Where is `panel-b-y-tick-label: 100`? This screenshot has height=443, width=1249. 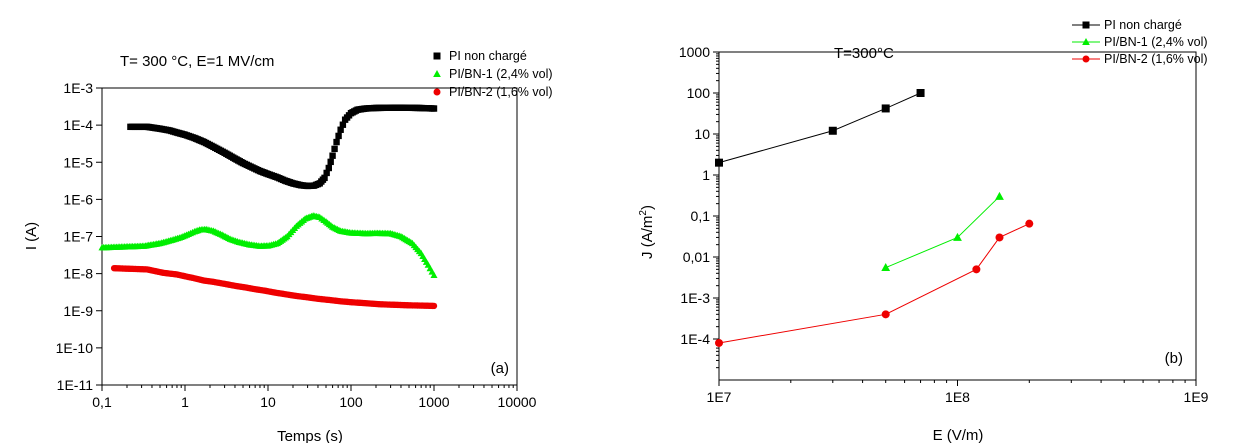 panel-b-y-tick-label: 100 is located at coordinates (699, 93).